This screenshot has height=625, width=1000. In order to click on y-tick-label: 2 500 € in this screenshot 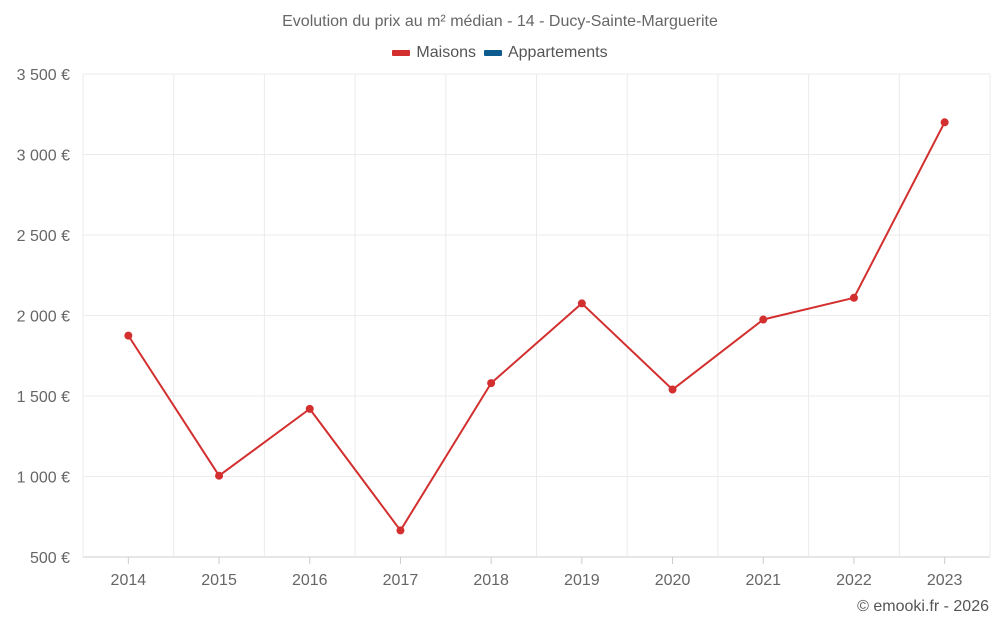, I will do `click(43, 236)`.